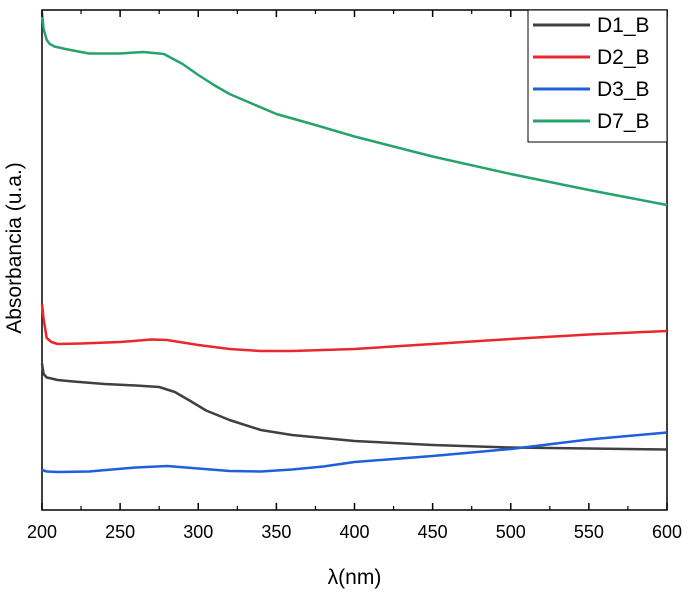 Image resolution: width=691 pixels, height=592 pixels. Describe the element at coordinates (433, 532) in the screenshot. I see `x-tick-label: 450` at that location.